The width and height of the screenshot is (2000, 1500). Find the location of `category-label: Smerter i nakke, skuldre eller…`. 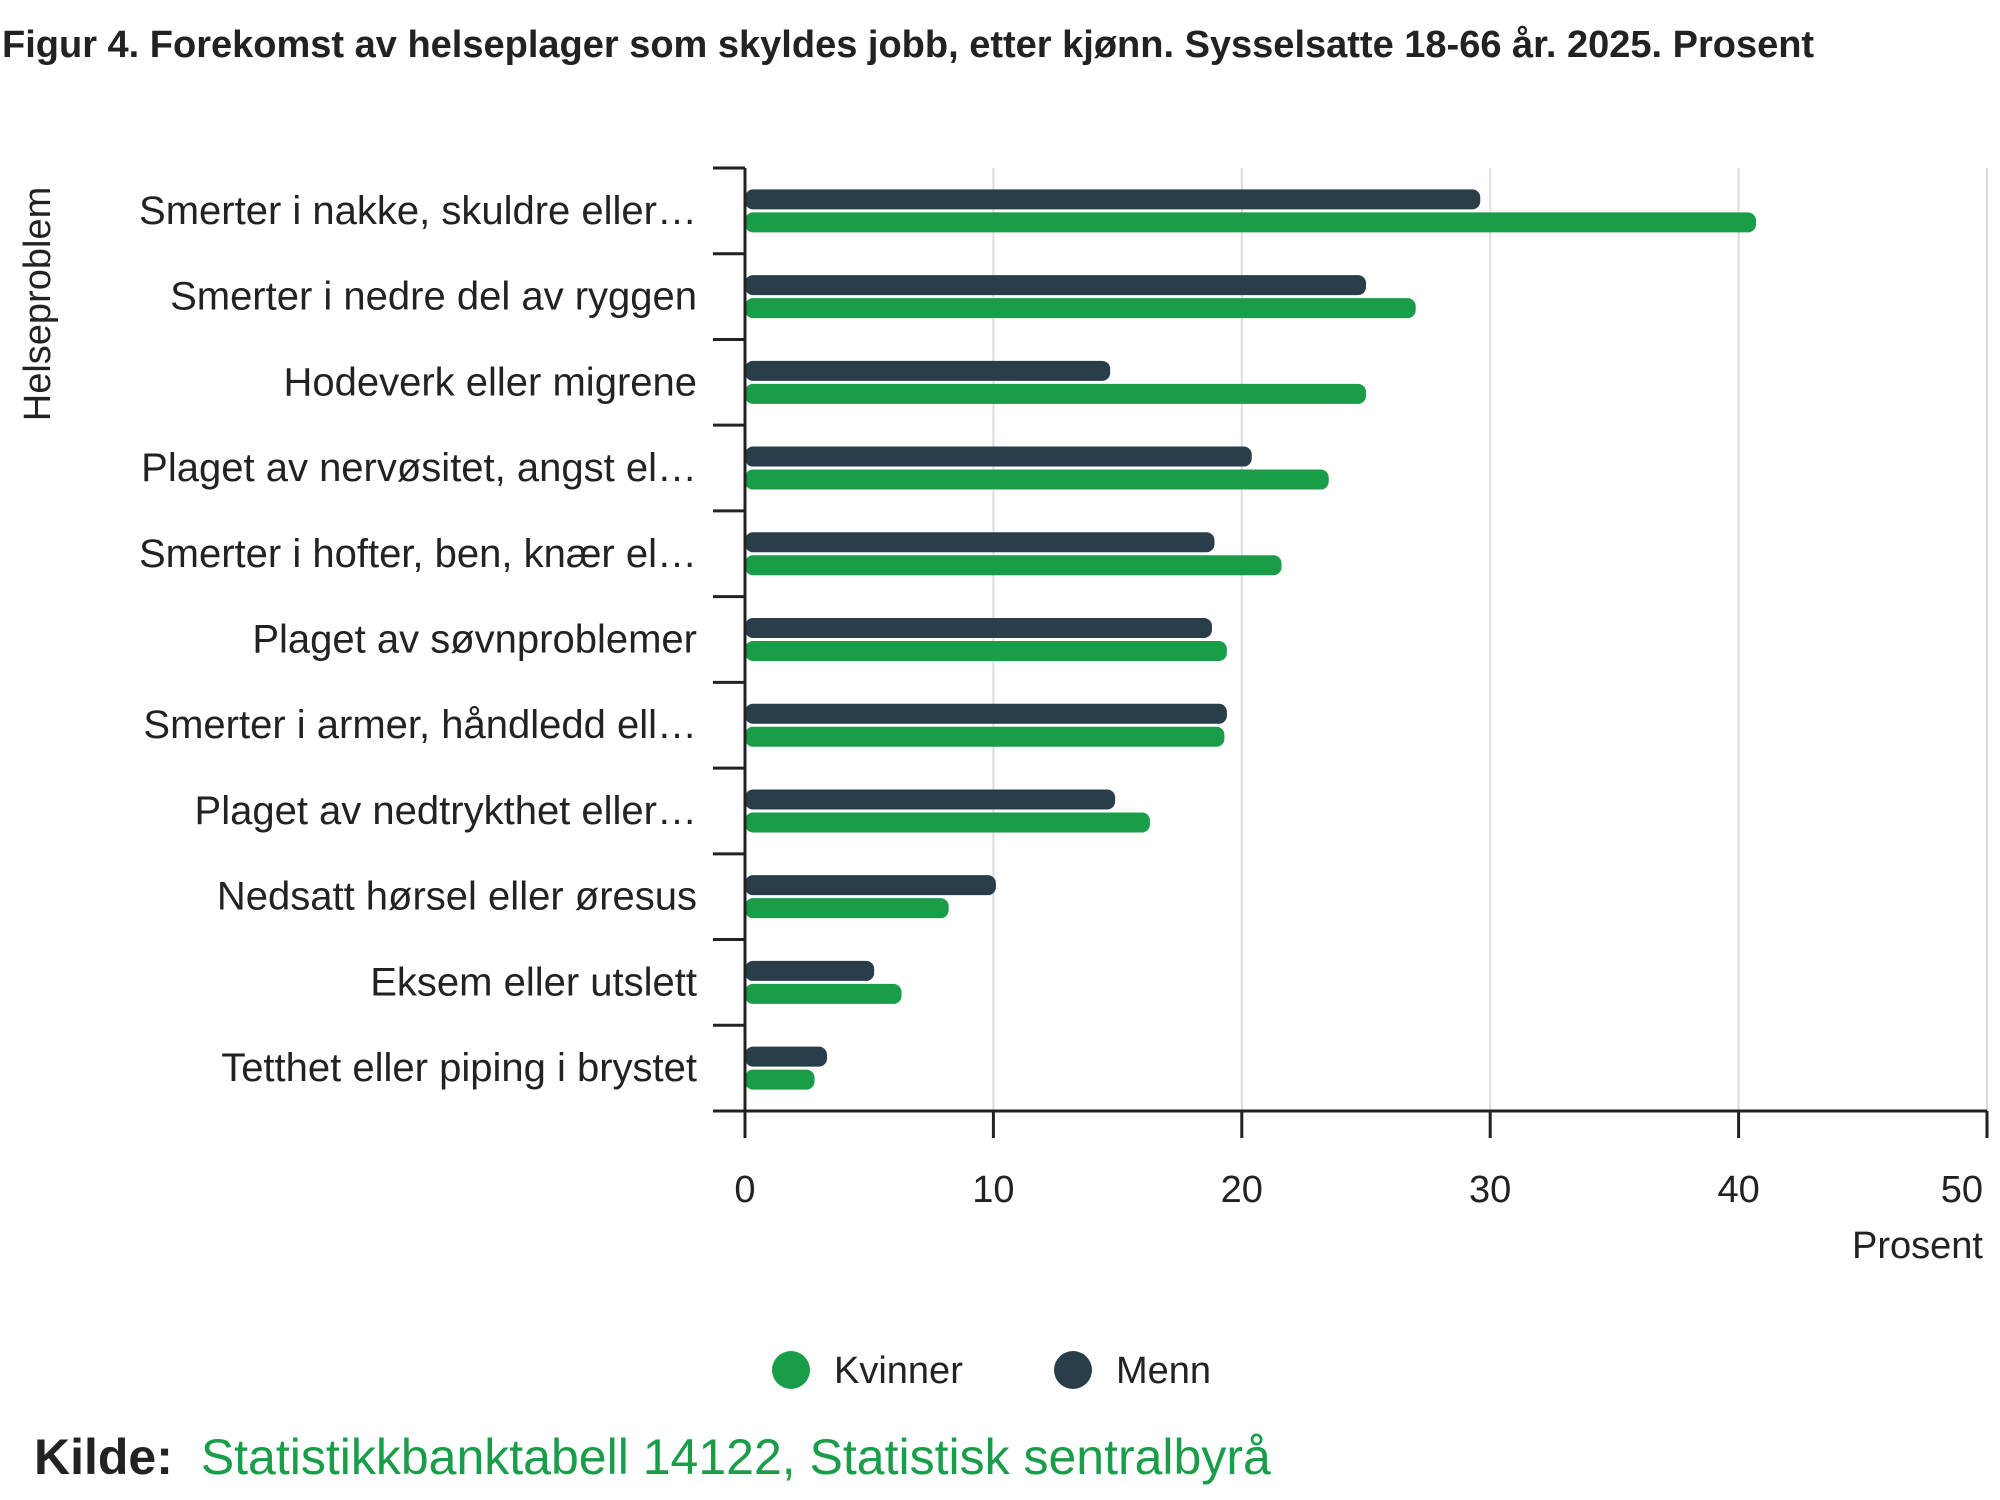

category-label: Smerter i nakke, skuldre eller… is located at coordinates (418, 211).